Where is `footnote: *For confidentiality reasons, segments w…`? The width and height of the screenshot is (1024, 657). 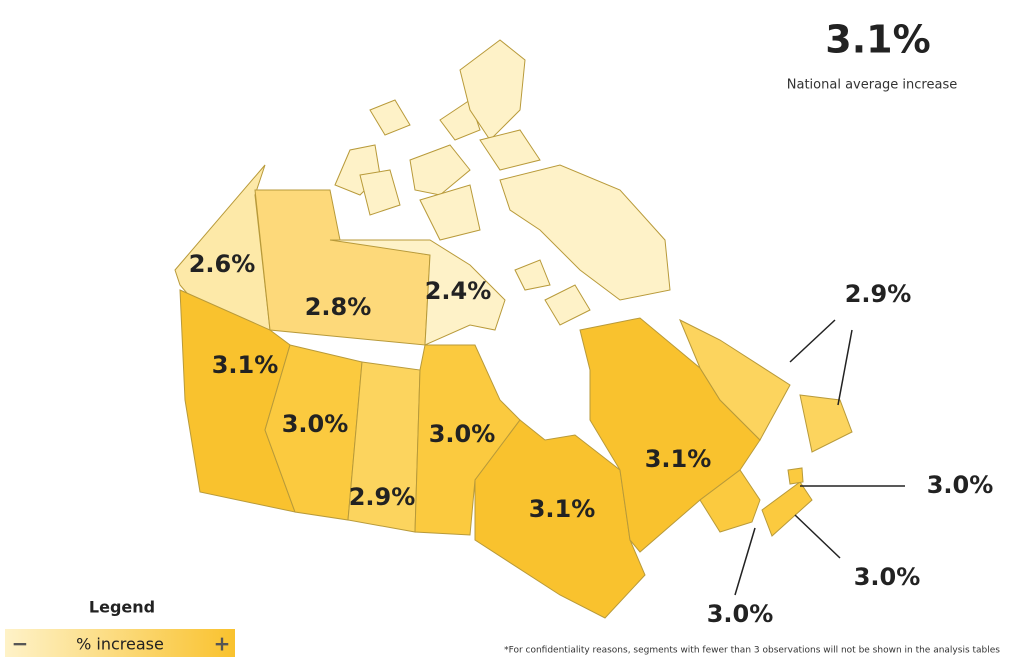 footnote: *For confidentiality reasons, segments w… is located at coordinates (752, 651).